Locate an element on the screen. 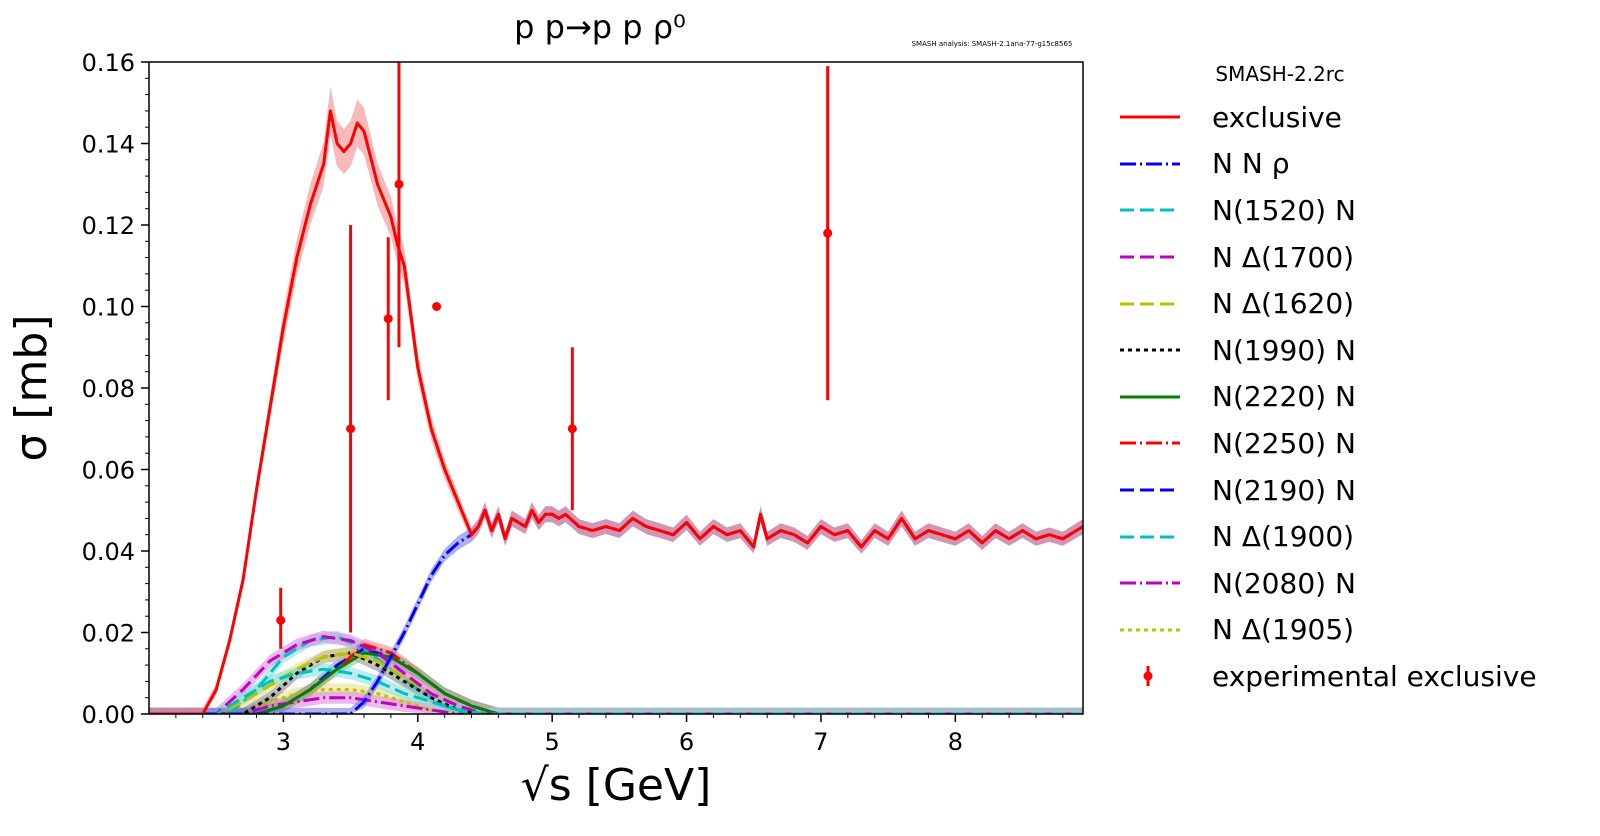  y-tick-label: 0.08 is located at coordinates (108, 389).